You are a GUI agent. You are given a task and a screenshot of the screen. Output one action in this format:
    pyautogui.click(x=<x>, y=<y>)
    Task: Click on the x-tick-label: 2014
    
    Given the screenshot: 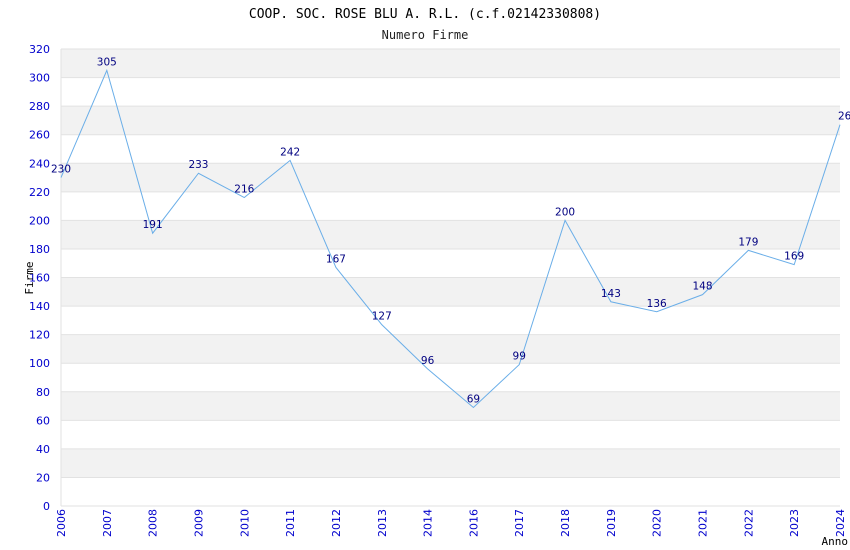 What is the action you would take?
    pyautogui.click(x=428, y=523)
    